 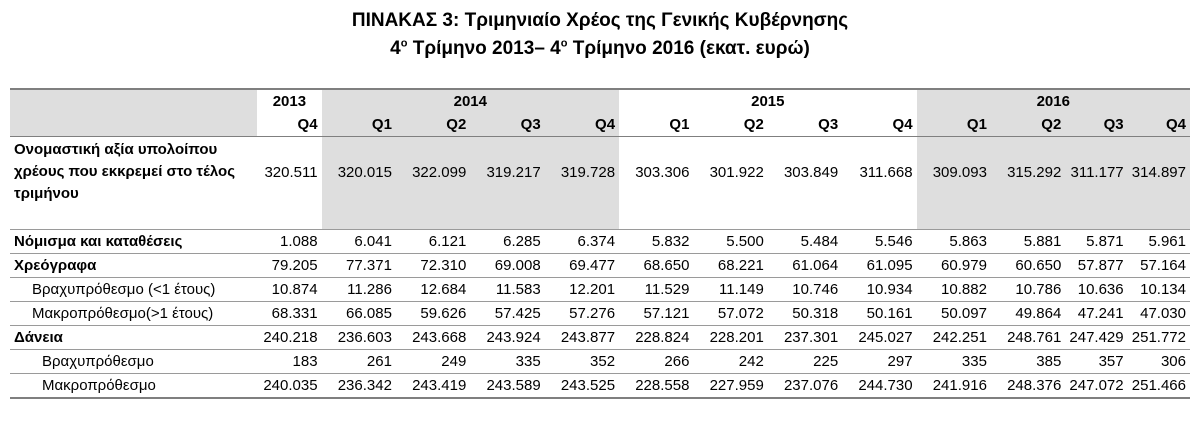 What do you see at coordinates (600, 125) in the screenshot?
I see `quarter-header-row: Q4 Q1 Q2 Q3 Q4 Q1 Q2 Q3 Q4 Q1 Q2 Q3 Q4` at bounding box center [600, 125].